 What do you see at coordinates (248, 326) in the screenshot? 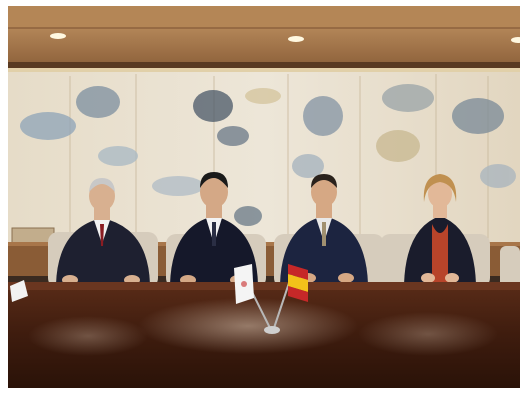
I see `table-reflection` at bounding box center [248, 326].